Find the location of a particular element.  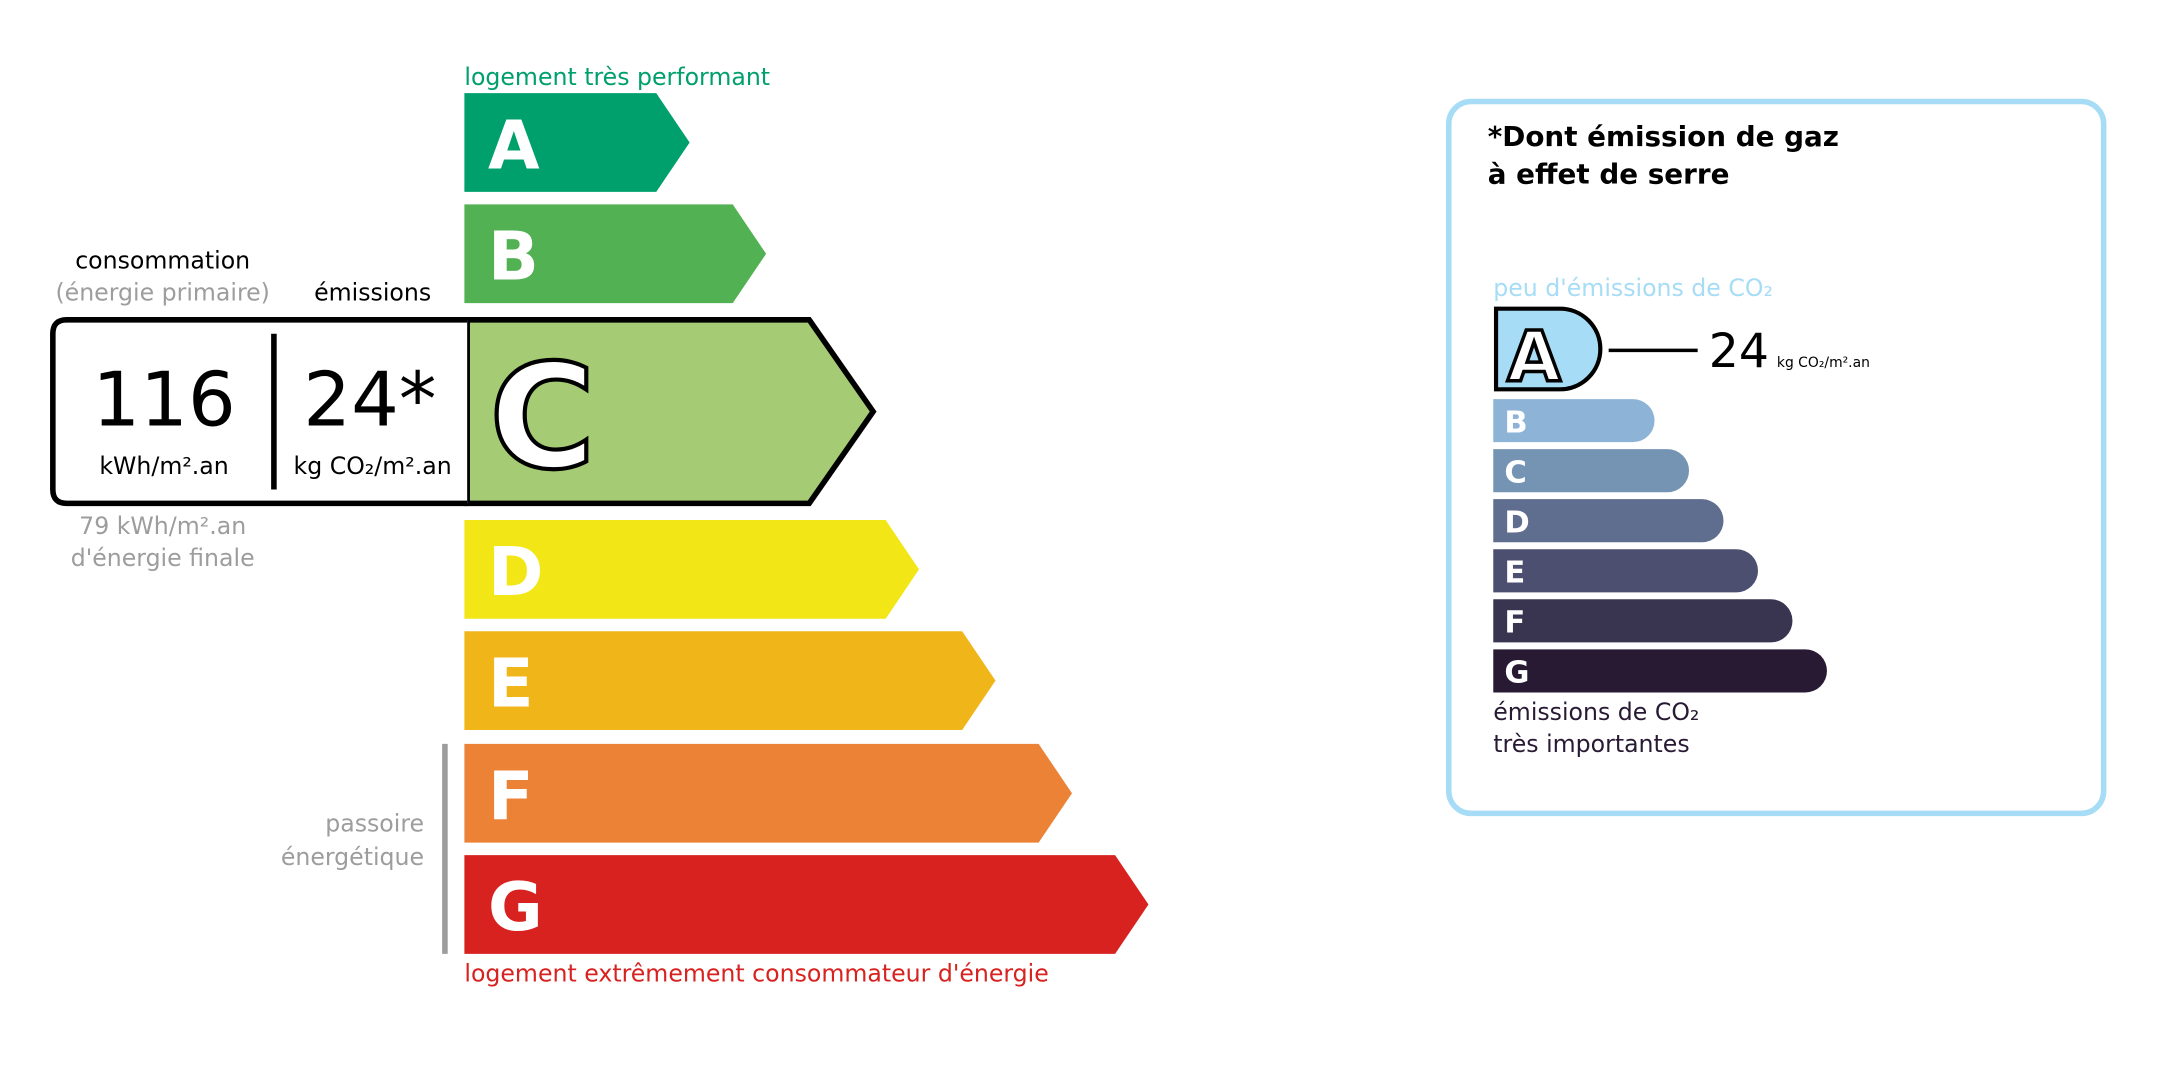

ges-bar-c is located at coordinates (1591, 471).